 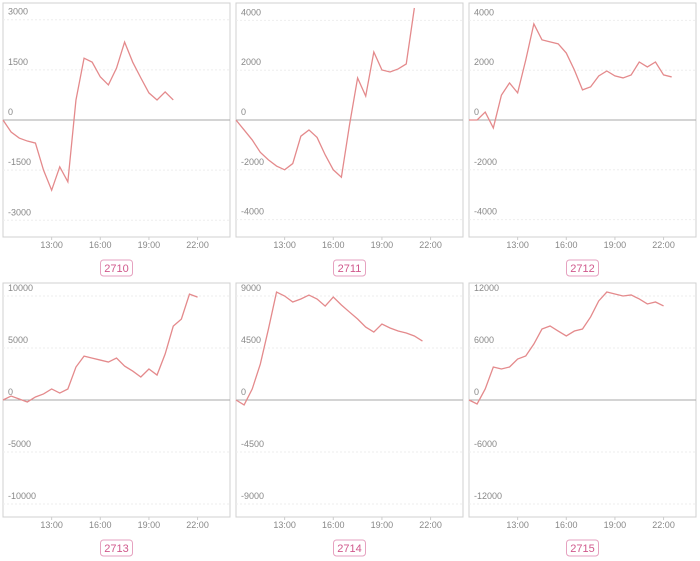 I want to click on chart-title: 2710, so click(x=116, y=269).